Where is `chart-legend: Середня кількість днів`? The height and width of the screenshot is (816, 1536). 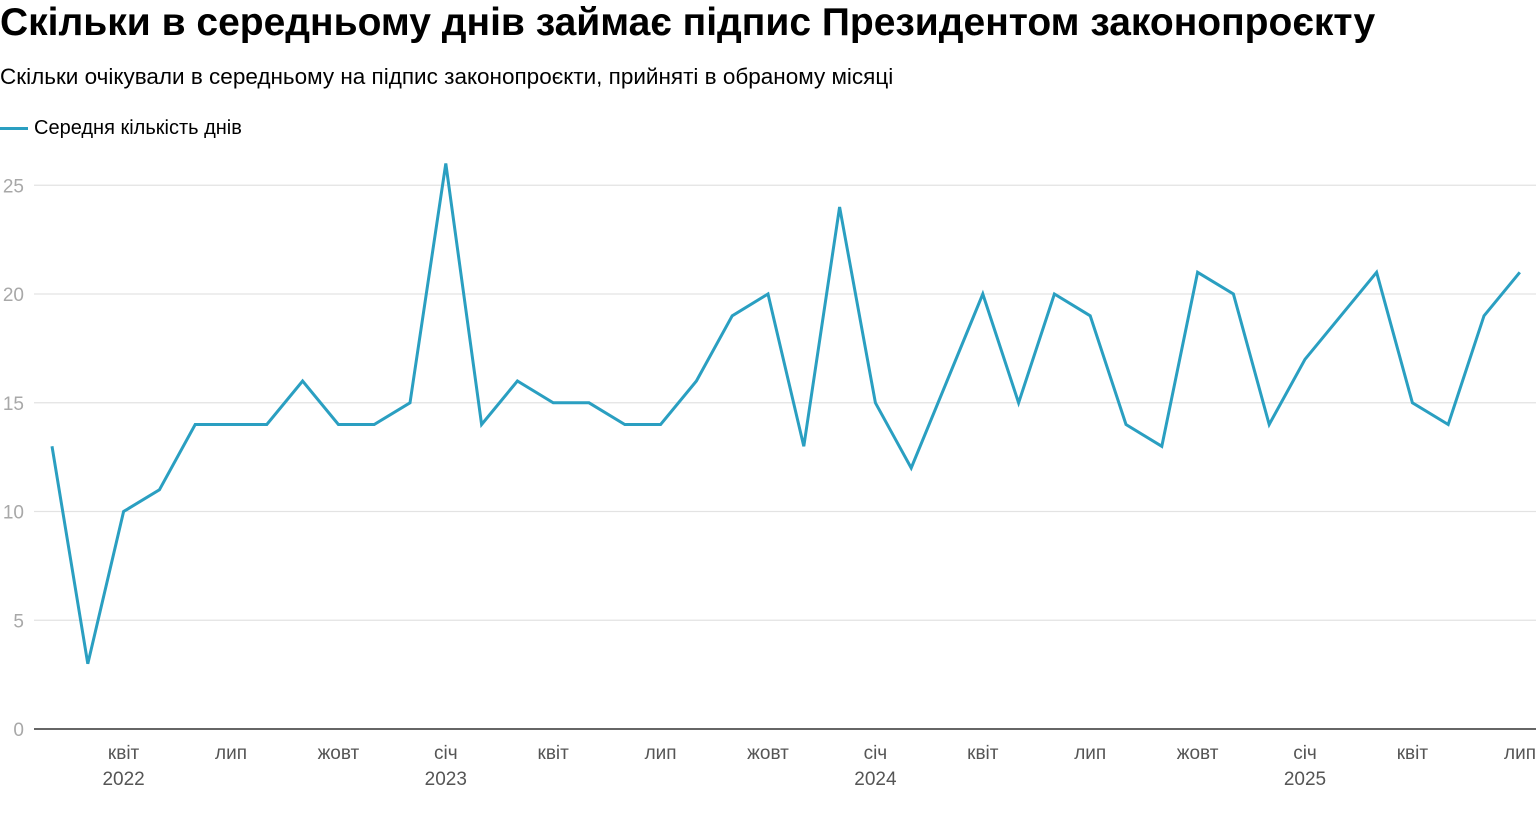 chart-legend: Середня кількість днів is located at coordinates (121, 128).